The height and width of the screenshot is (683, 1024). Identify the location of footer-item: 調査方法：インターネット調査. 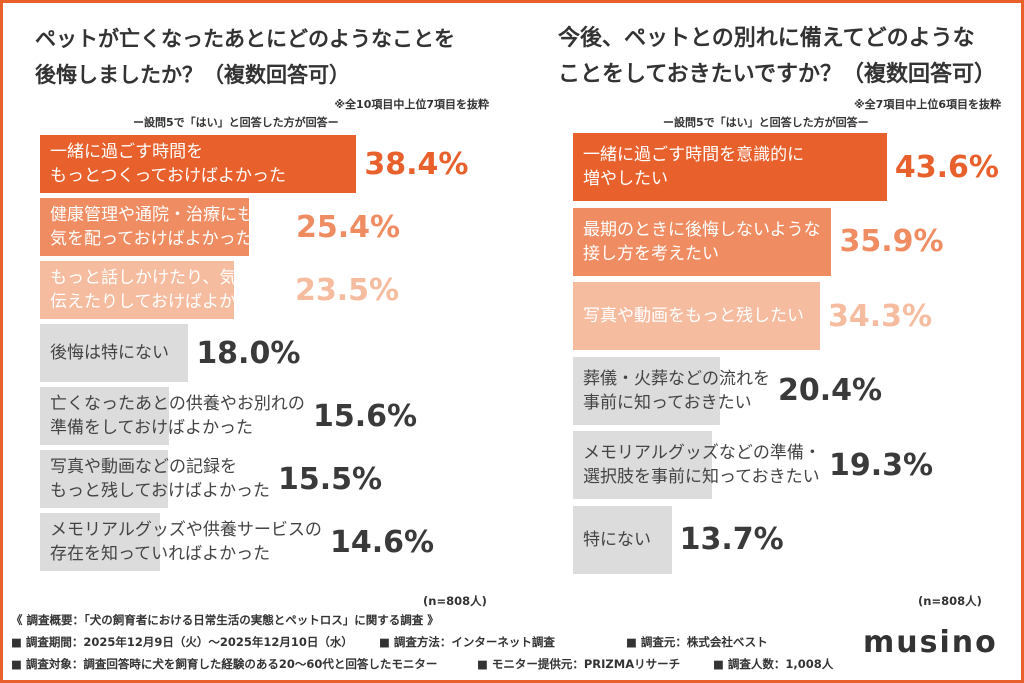
(467, 642).